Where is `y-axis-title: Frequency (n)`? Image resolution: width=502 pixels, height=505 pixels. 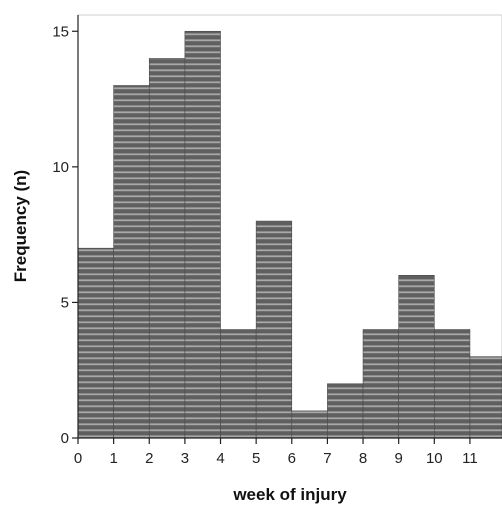 y-axis-title: Frequency (n) is located at coordinates (20, 226).